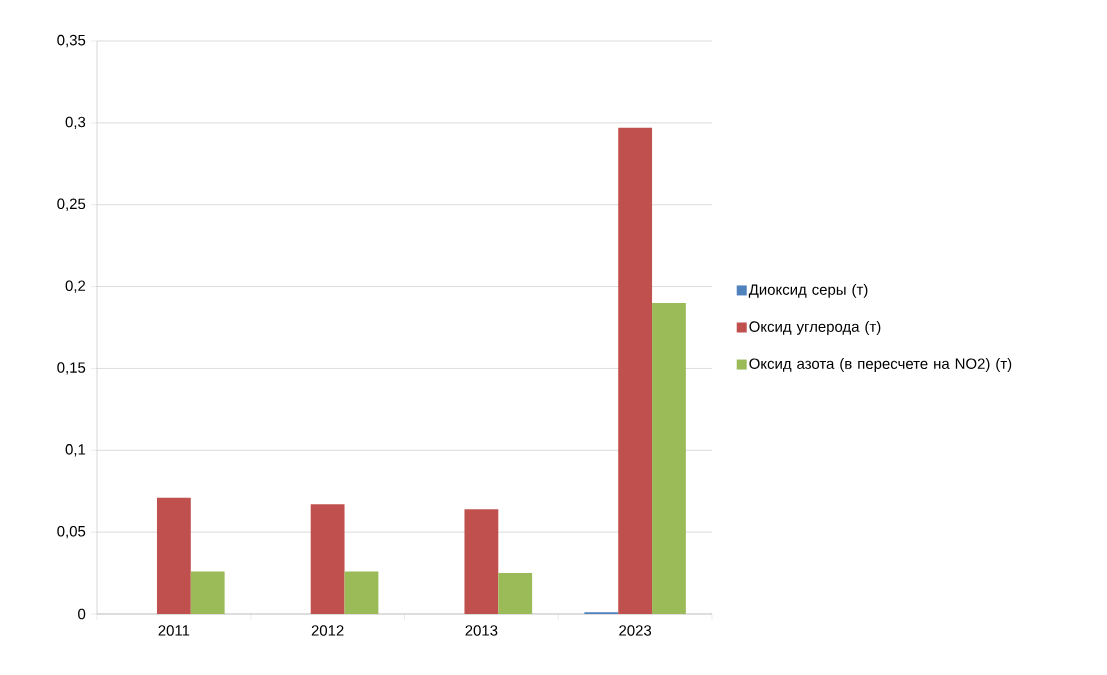  Describe the element at coordinates (815, 327) in the screenshot. I see `legend-label: Оксид углерода (т)` at that location.